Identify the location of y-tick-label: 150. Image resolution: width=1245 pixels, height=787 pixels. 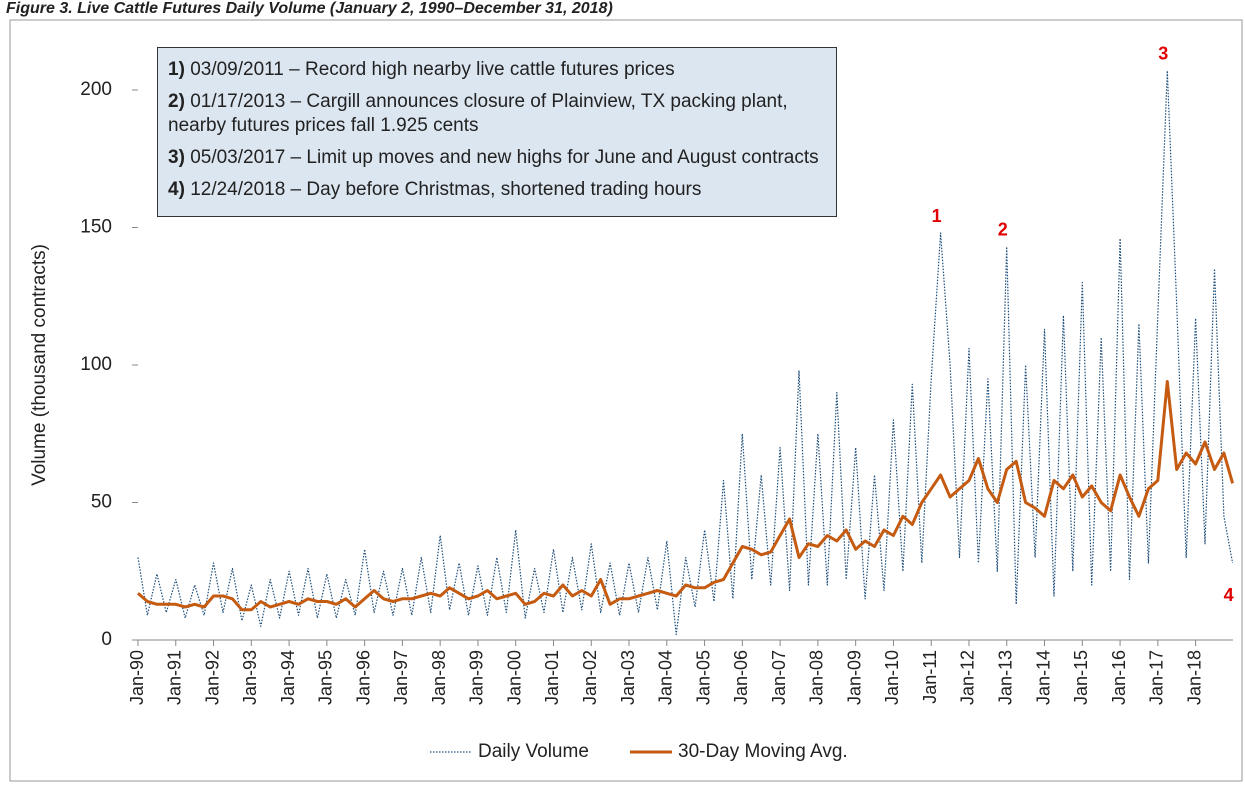
(96, 227).